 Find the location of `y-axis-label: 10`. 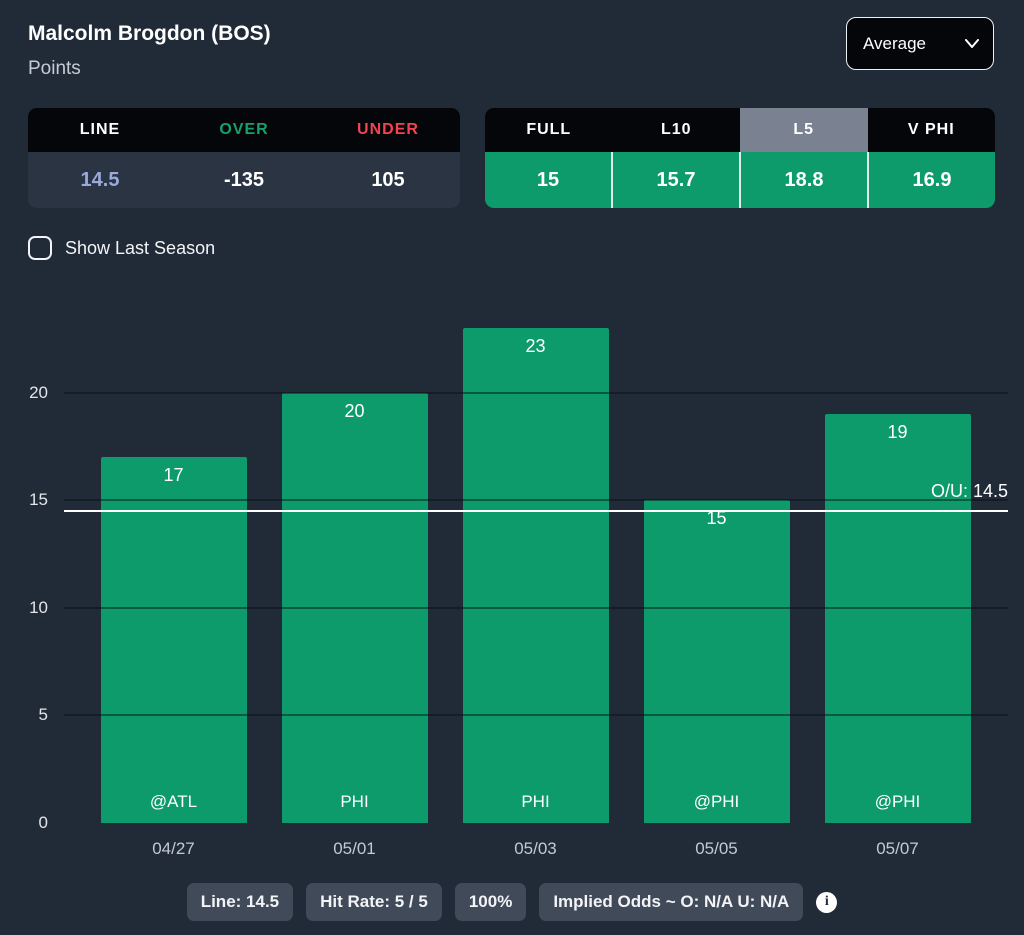

y-axis-label: 10 is located at coordinates (38, 607).